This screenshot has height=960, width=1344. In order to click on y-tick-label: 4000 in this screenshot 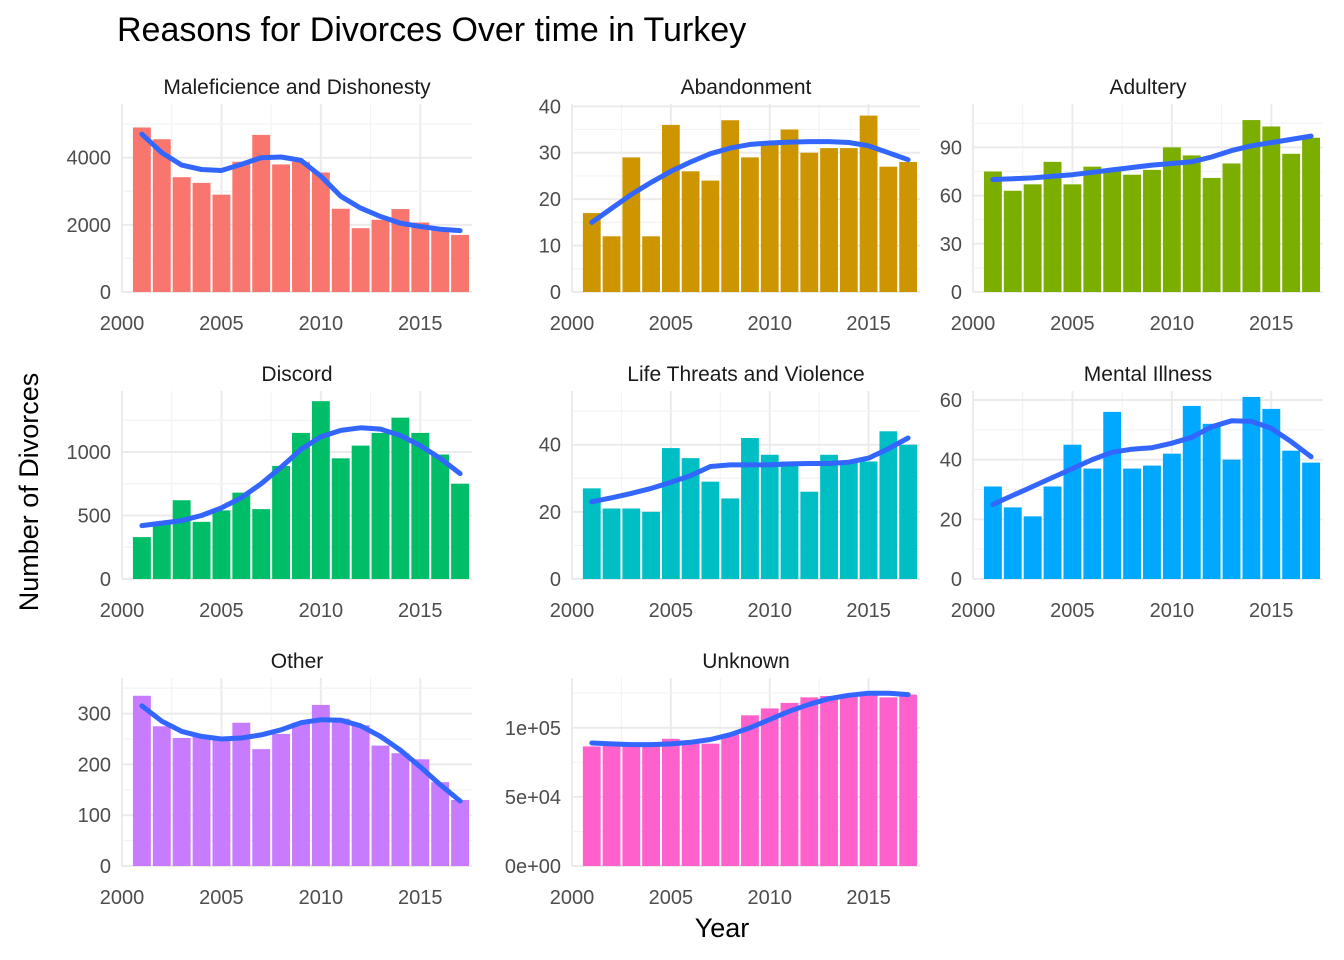, I will do `click(89, 159)`.